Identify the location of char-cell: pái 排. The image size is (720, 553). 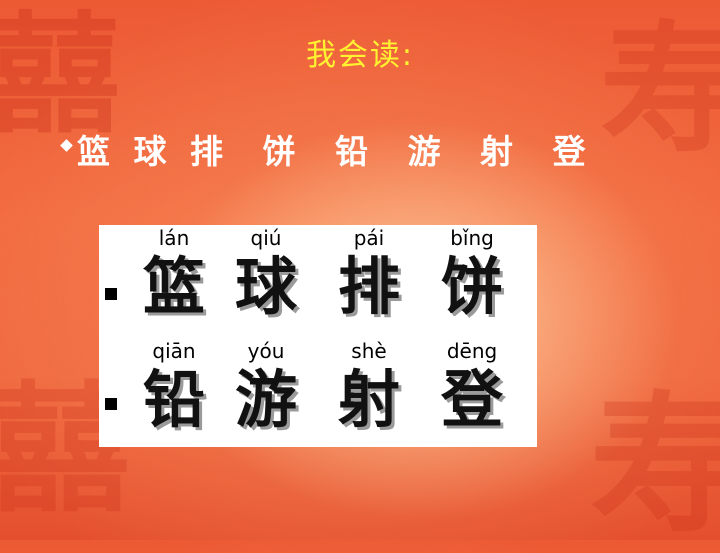
(369, 274).